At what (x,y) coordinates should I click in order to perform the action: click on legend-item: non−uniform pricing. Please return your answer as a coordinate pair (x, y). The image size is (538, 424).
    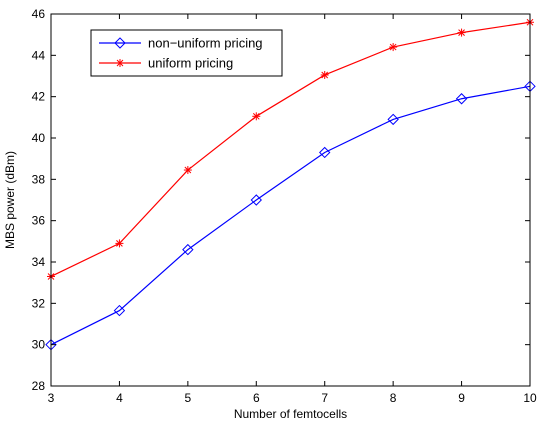
    Looking at the image, I should click on (181, 43).